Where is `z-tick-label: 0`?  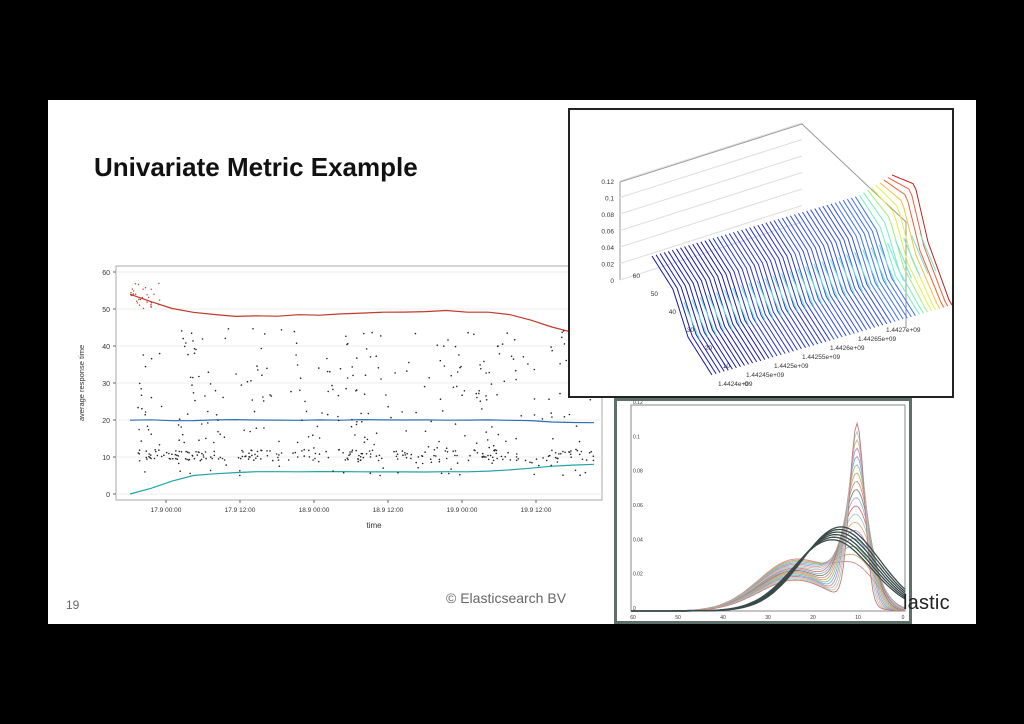
z-tick-label: 0 is located at coordinates (612, 281).